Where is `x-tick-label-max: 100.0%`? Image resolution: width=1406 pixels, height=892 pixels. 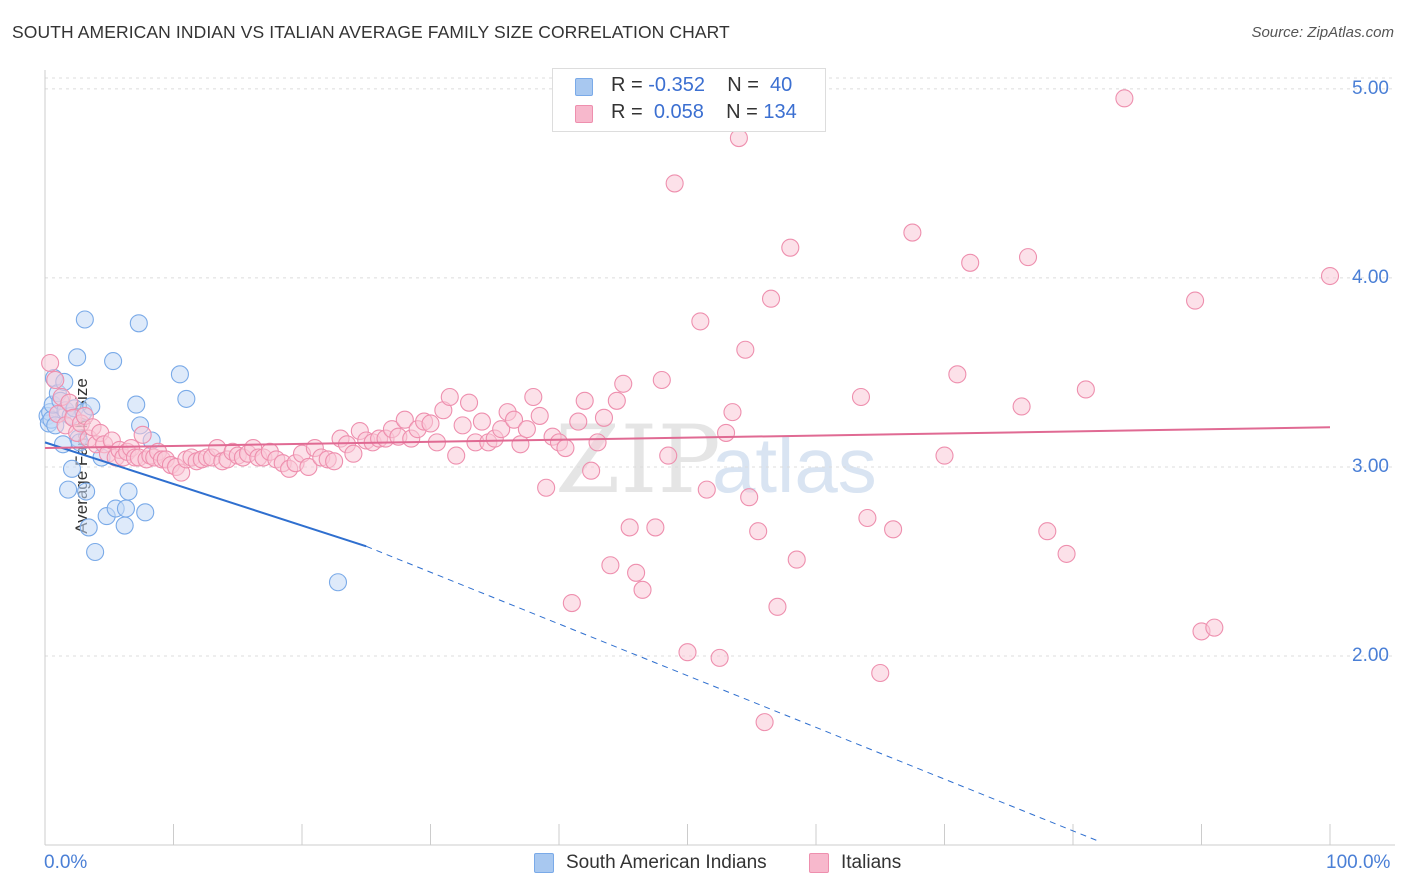
x-tick-label-max: 100.0% is located at coordinates (1358, 862).